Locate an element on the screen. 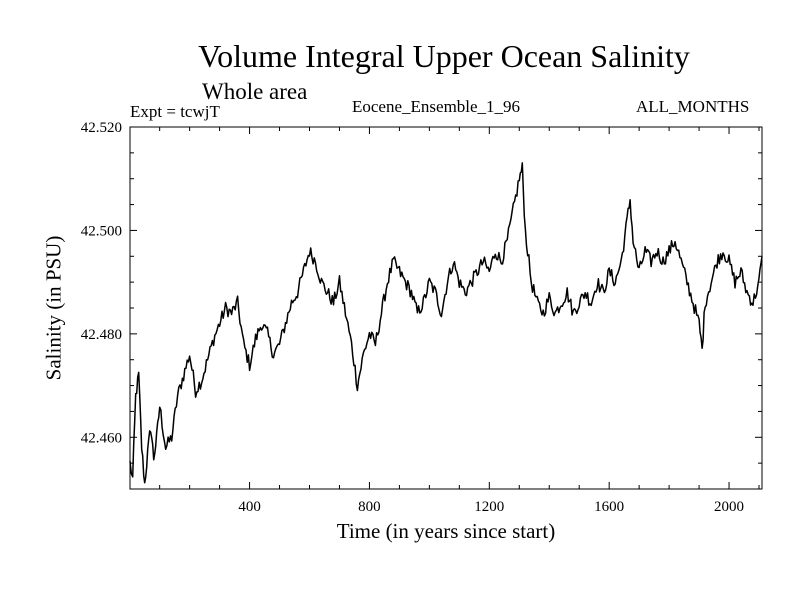 This screenshot has width=800, height=600. x-tick-label: 400 is located at coordinates (249, 507).